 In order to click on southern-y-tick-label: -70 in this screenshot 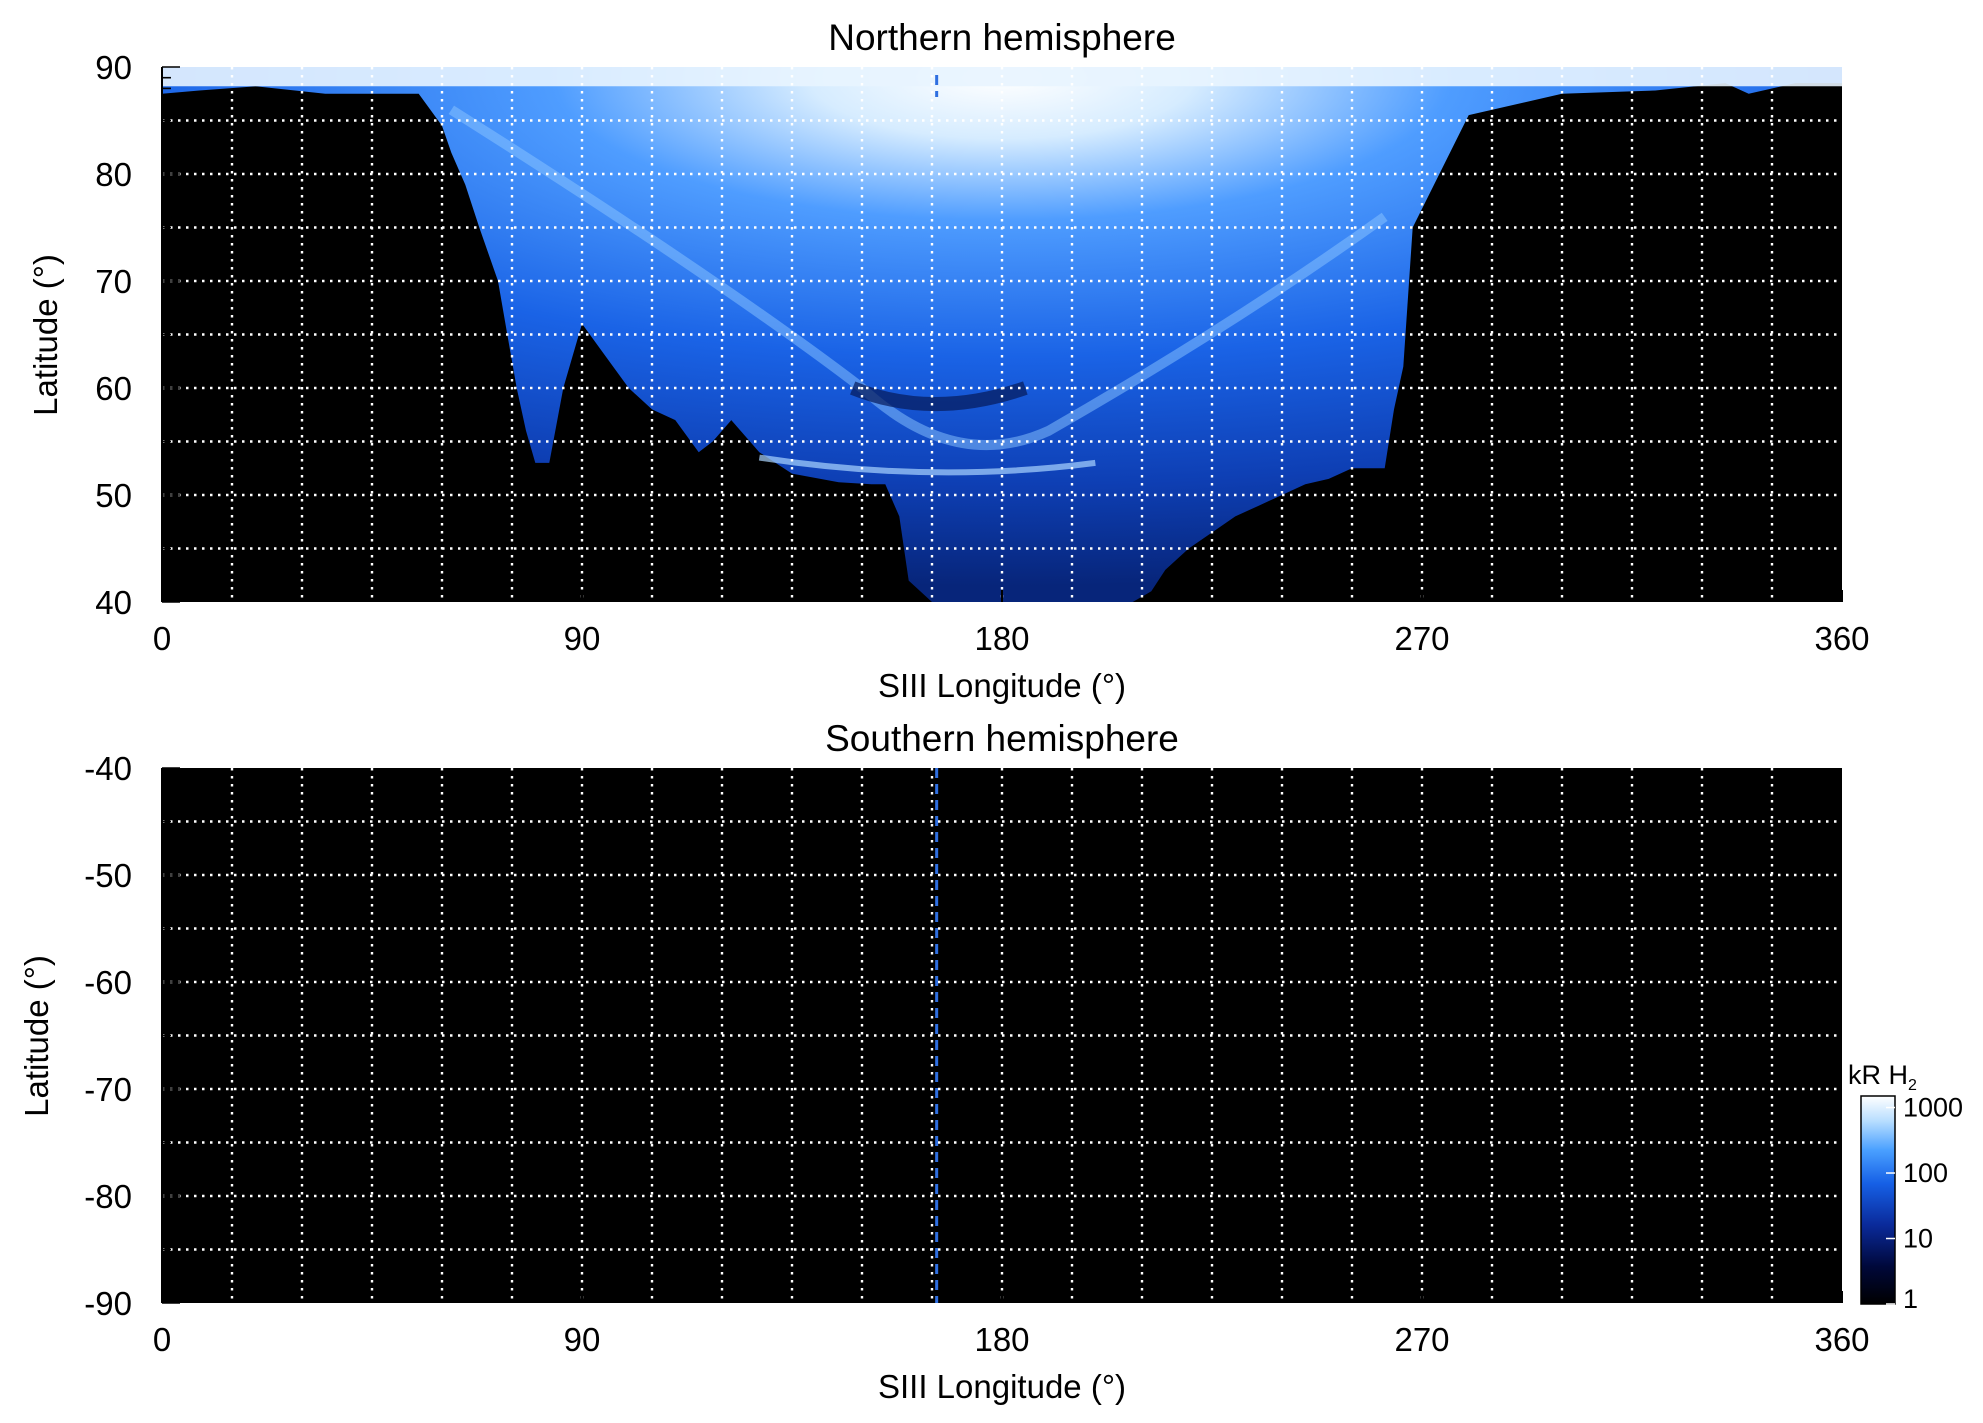, I will do `click(108, 1089)`.